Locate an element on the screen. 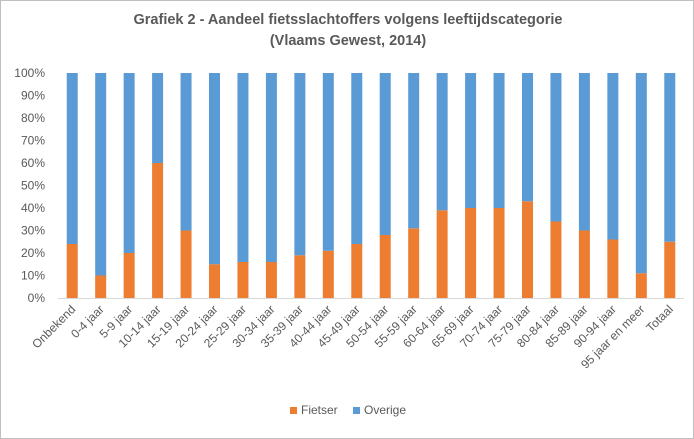 The width and height of the screenshot is (694, 439). legend-swatch-overige is located at coordinates (356, 410).